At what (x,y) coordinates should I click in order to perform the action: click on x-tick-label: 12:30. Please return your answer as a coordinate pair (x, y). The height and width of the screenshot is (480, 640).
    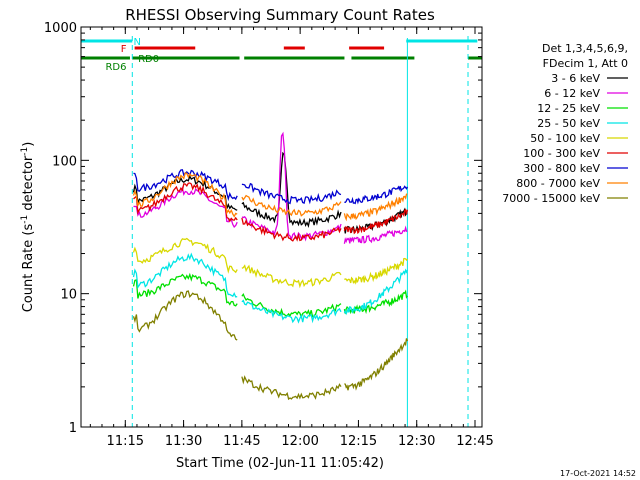
    Looking at the image, I should click on (416, 441).